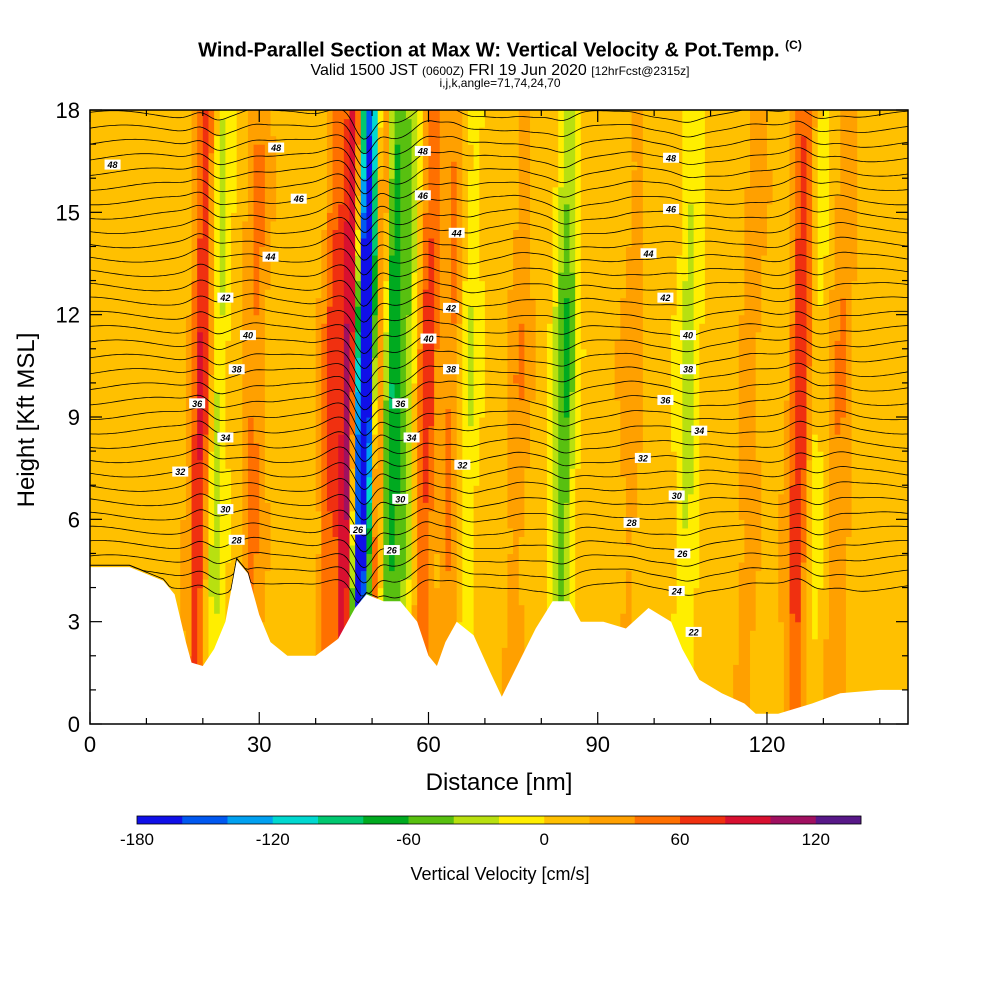  I want to click on x-axis-title: Distance [nm], so click(499, 782).